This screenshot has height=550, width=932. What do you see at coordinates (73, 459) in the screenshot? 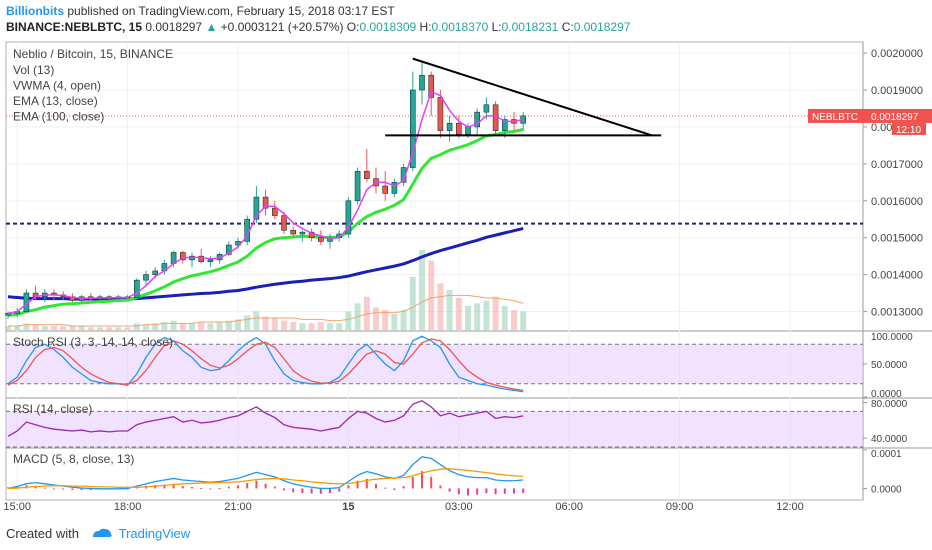
I see `macd-pane-label: MACD (5, 8, close, 13)` at bounding box center [73, 459].